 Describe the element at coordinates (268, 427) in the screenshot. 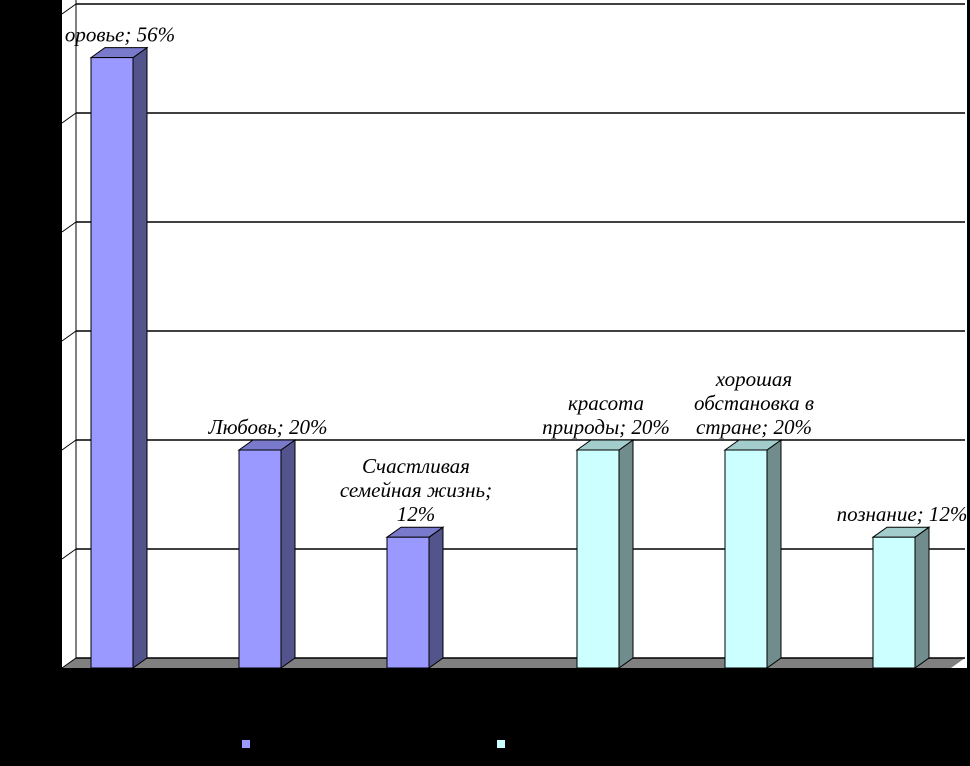

I see `data-label: Любовь; 20%` at that location.